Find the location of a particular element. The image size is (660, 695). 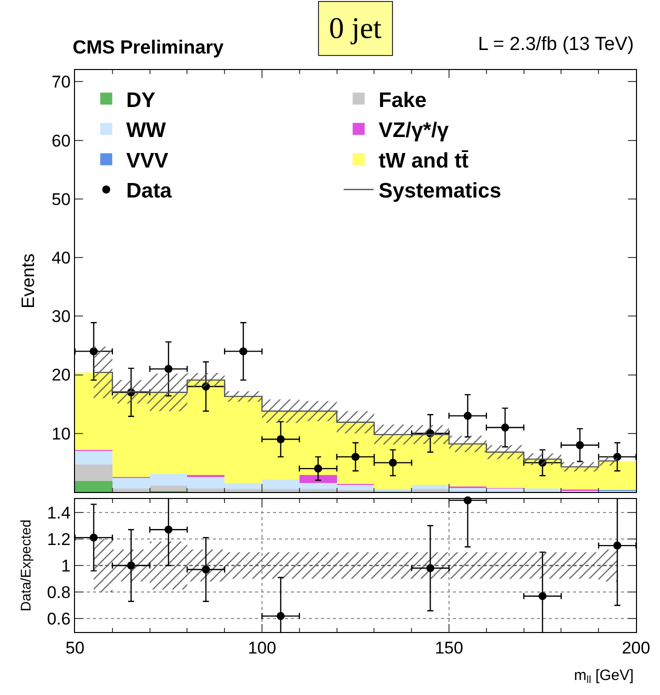

y-tick-label: 40 is located at coordinates (61, 258).